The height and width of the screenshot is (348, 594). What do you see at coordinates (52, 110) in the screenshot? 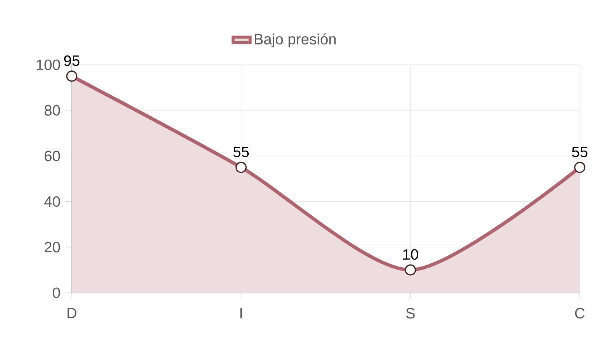
I see `y-tick-label: 80` at bounding box center [52, 110].